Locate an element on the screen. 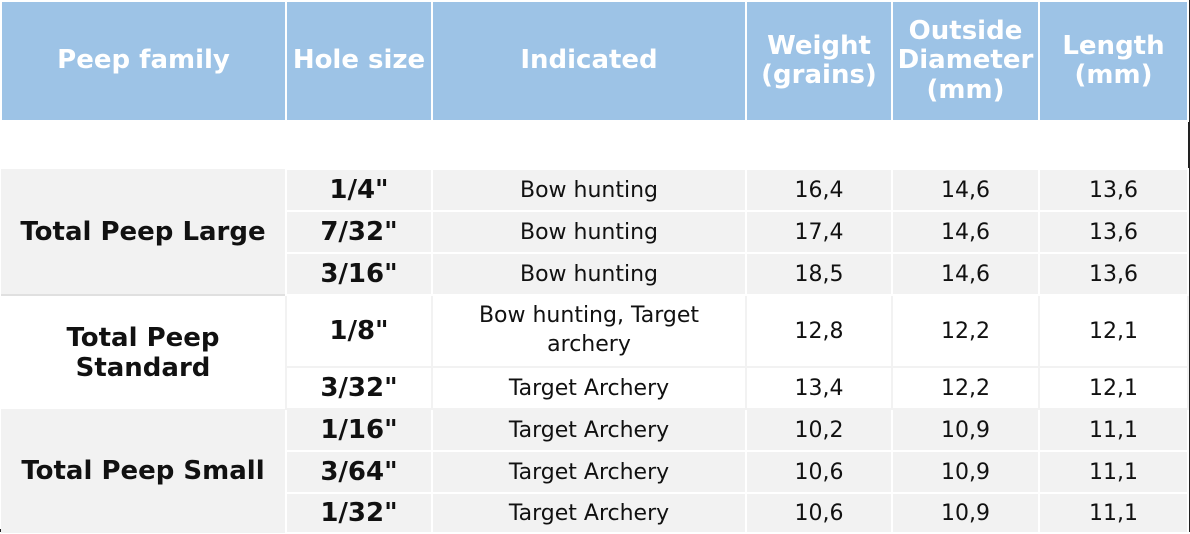 The height and width of the screenshot is (534, 1190). hole-size-cell: 1/4" is located at coordinates (359, 190).